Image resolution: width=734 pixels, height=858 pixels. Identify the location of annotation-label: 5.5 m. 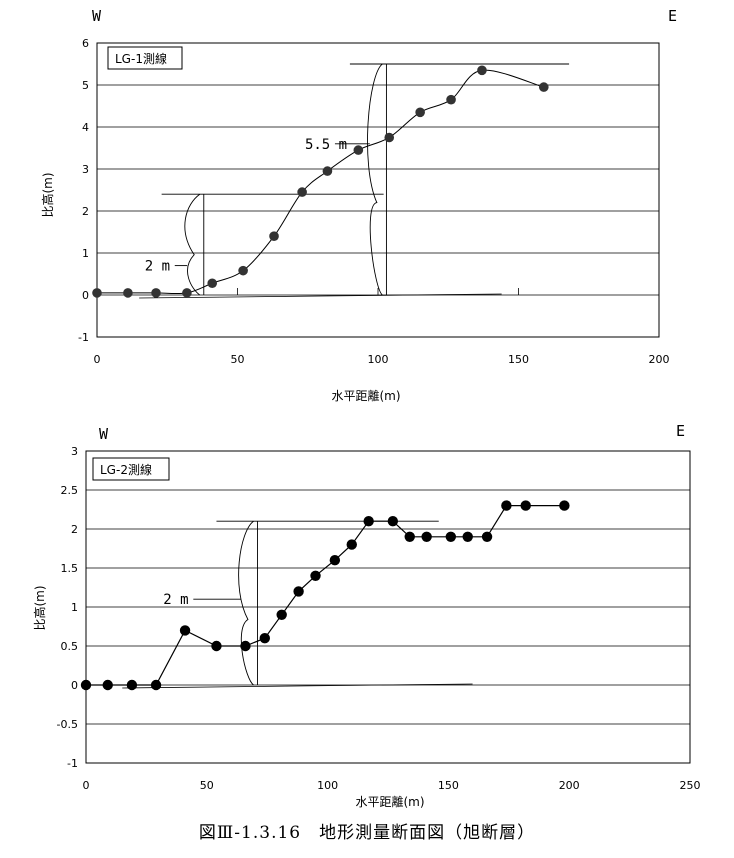
(326, 145).